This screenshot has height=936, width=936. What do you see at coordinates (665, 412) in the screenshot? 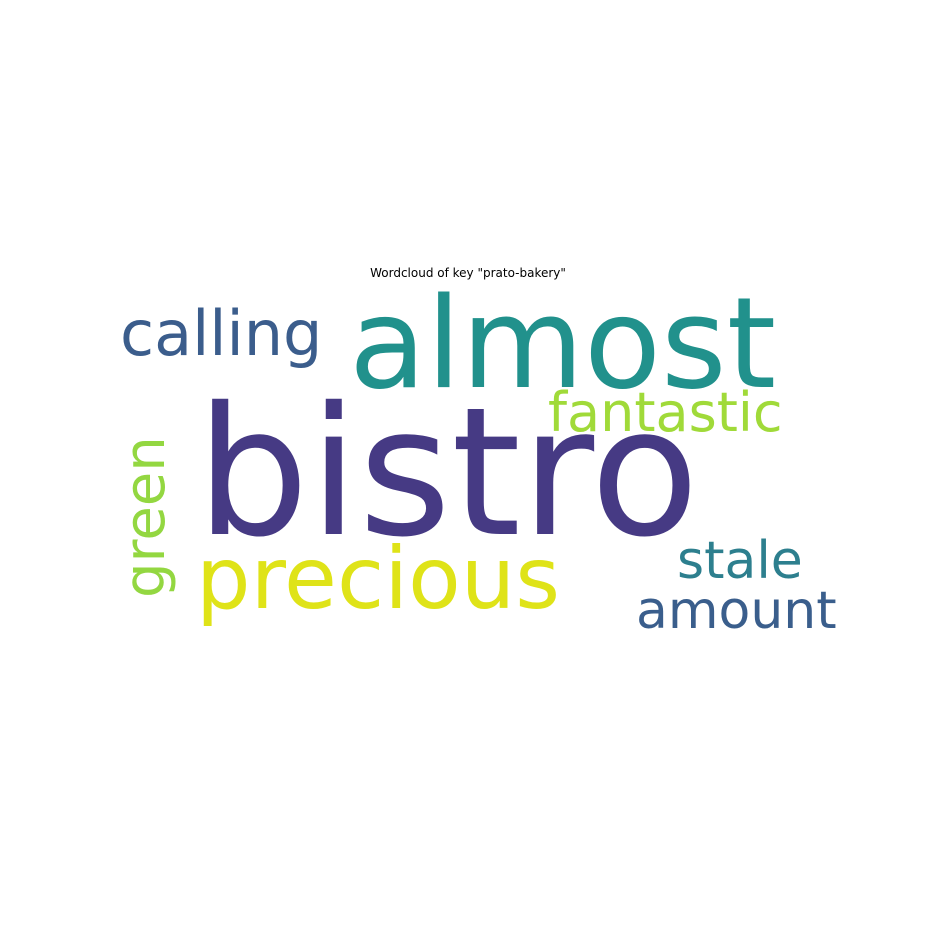
I see `word-fantastic: fantastic` at bounding box center [665, 412].